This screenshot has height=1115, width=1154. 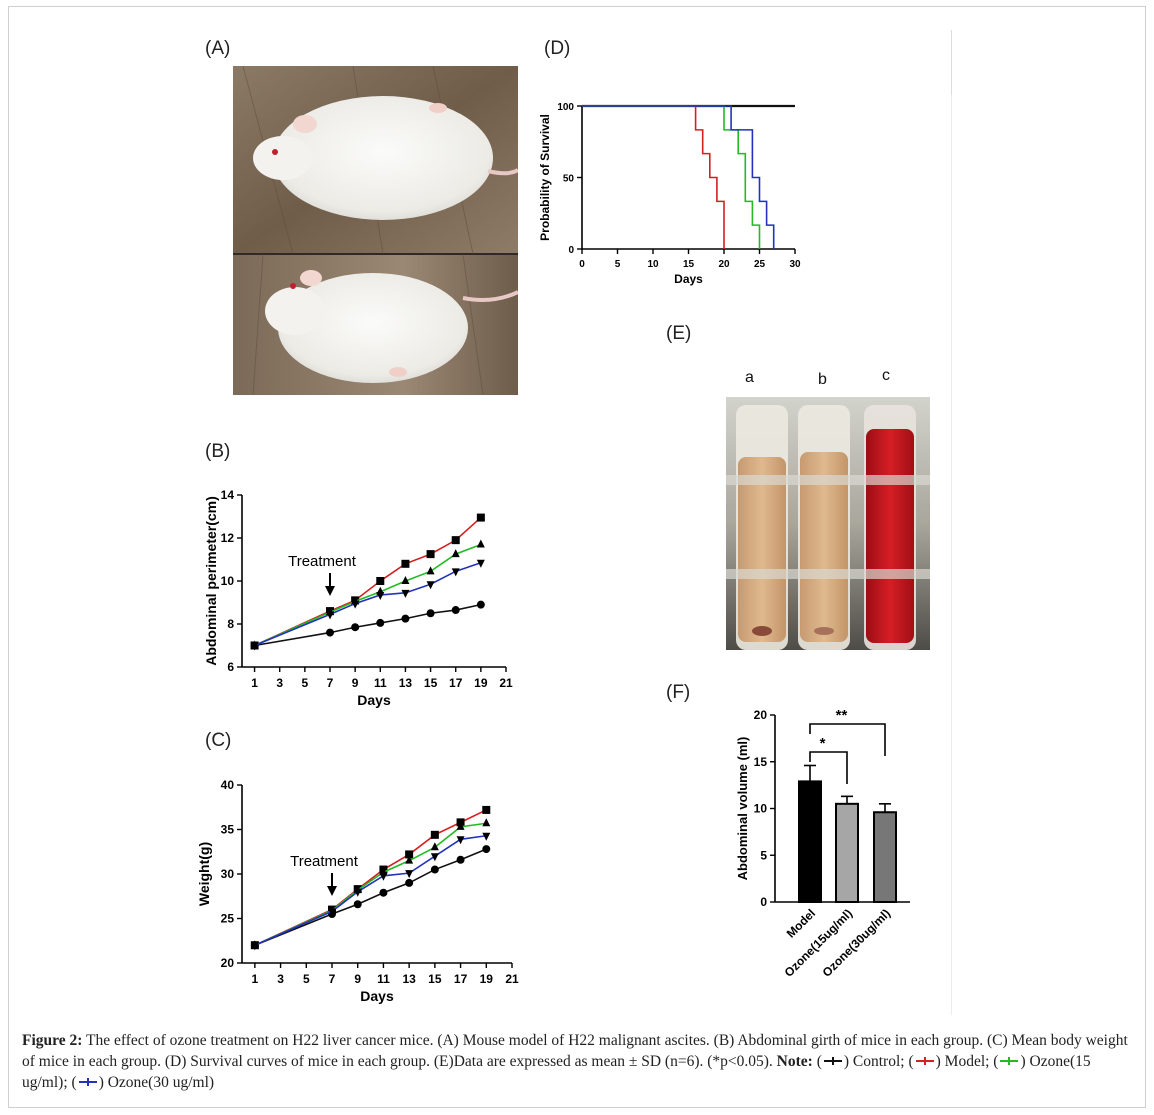 What do you see at coordinates (678, 692) in the screenshot?
I see `panel-label-f: (F)` at bounding box center [678, 692].